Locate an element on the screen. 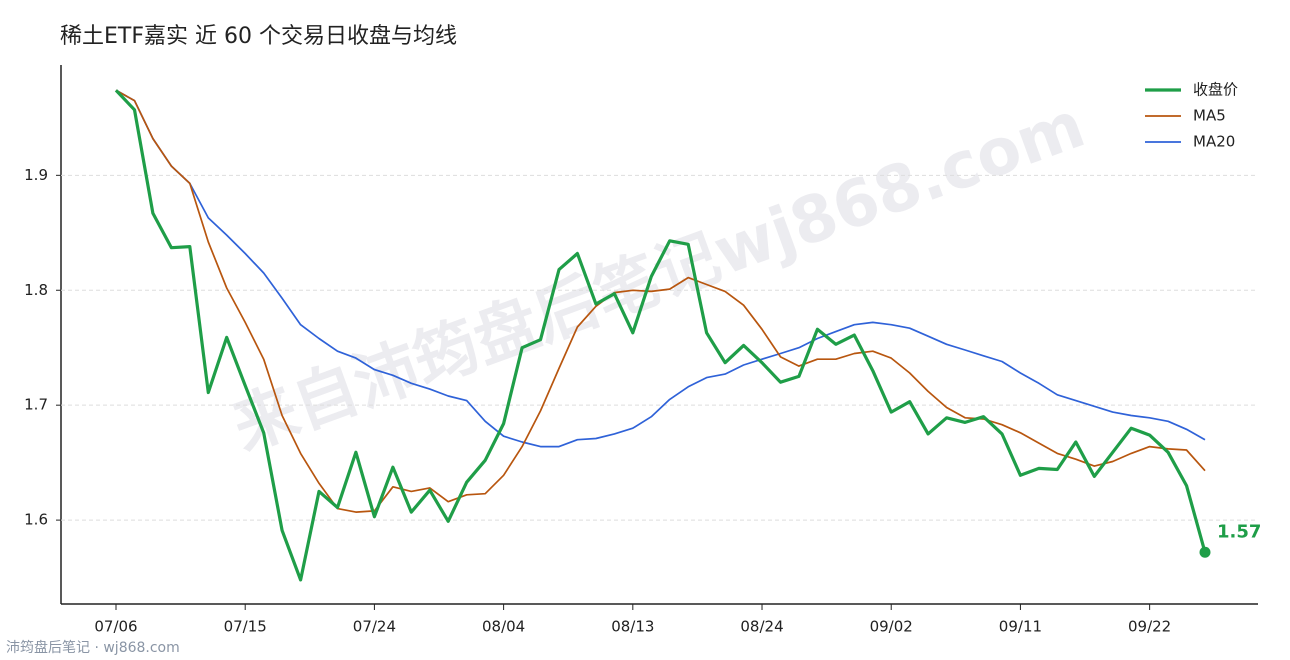 Image resolution: width=1290 pixels, height=660 pixels. x-tick-label: 09/11 is located at coordinates (1020, 627).